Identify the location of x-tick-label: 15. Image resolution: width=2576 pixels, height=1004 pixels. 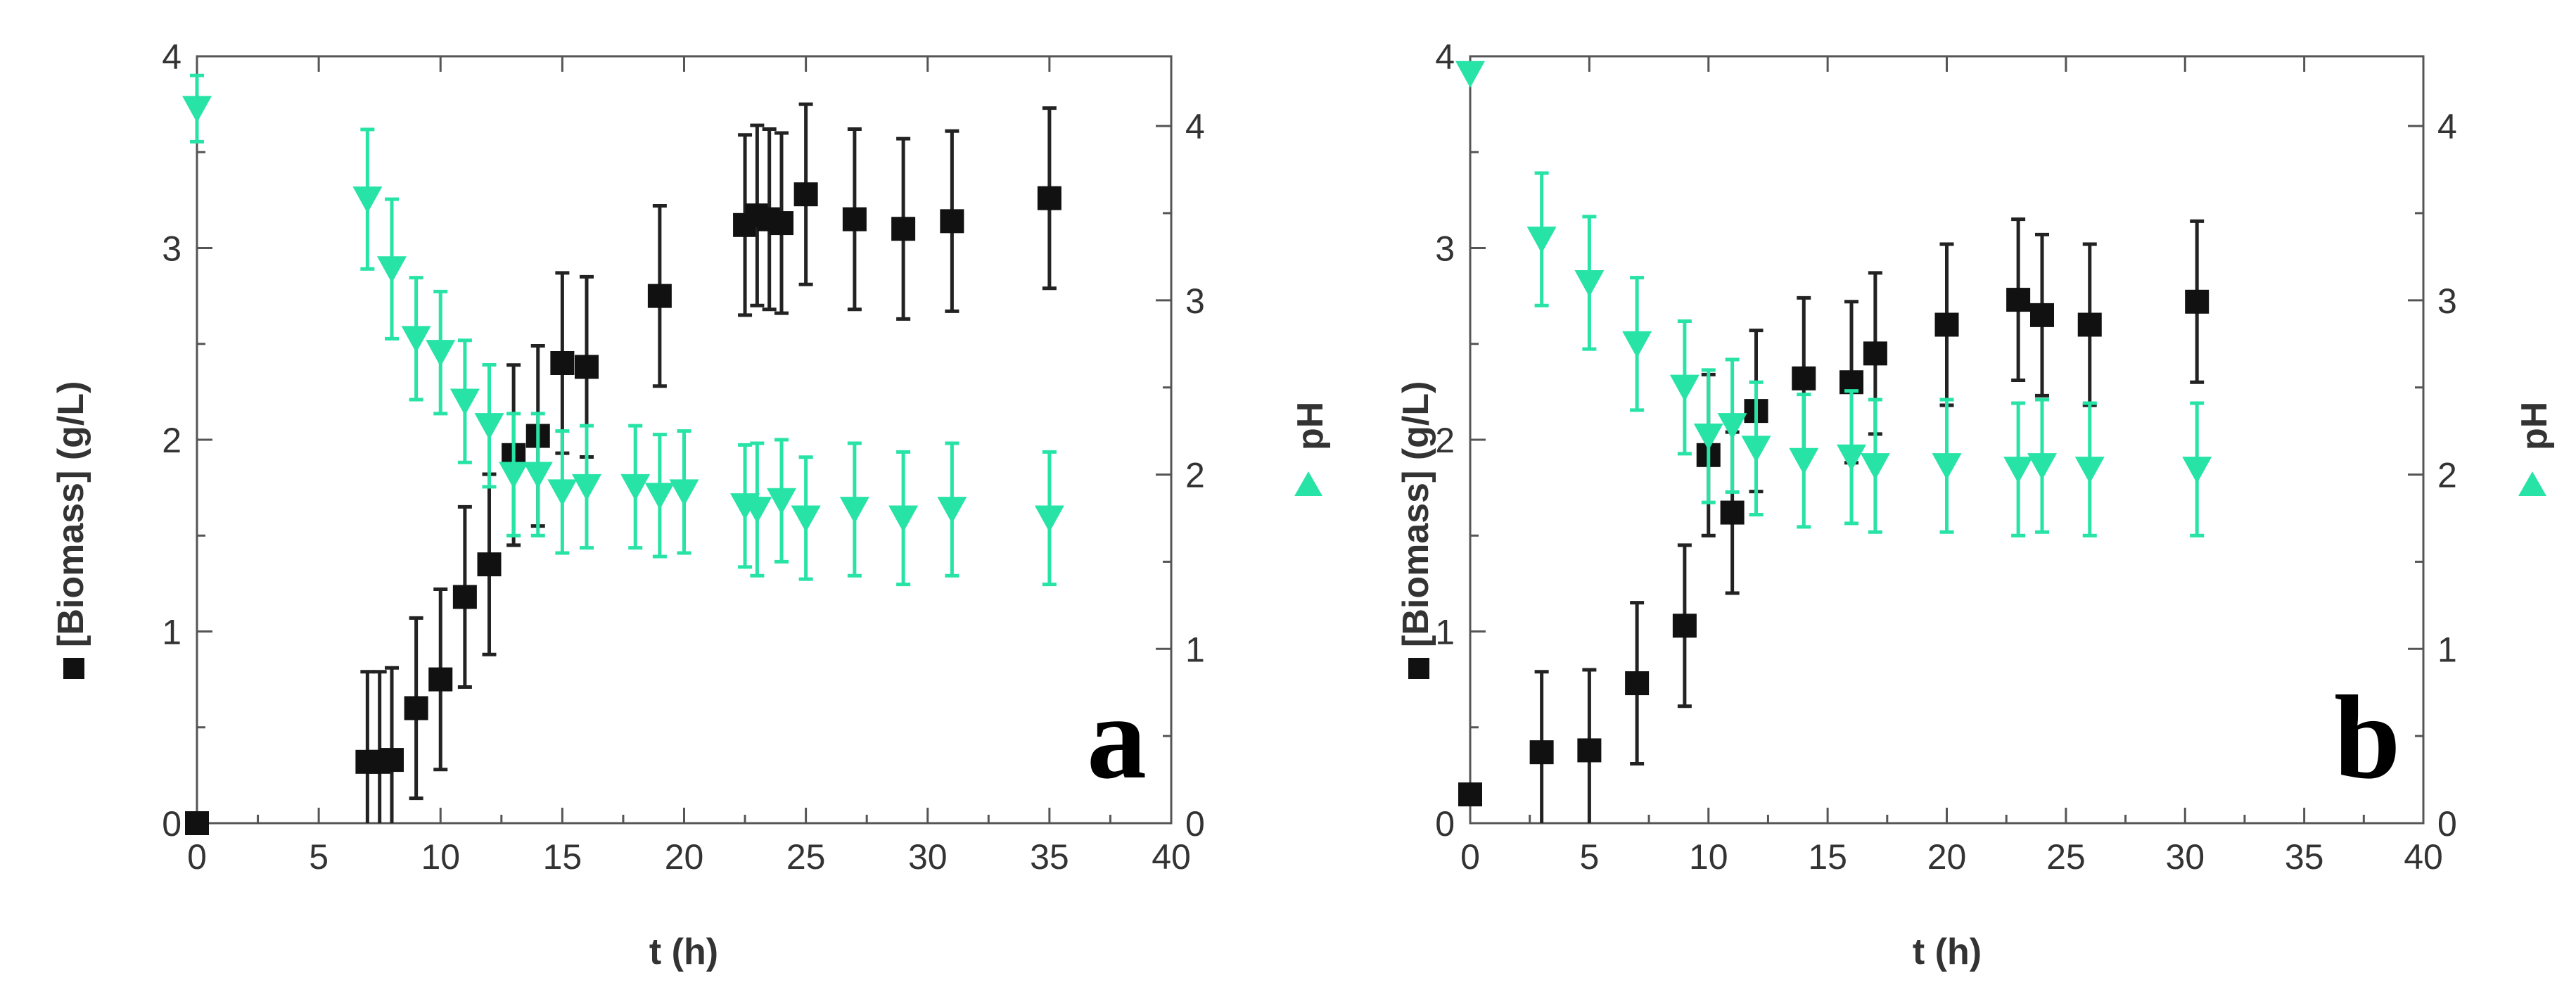
(562, 857).